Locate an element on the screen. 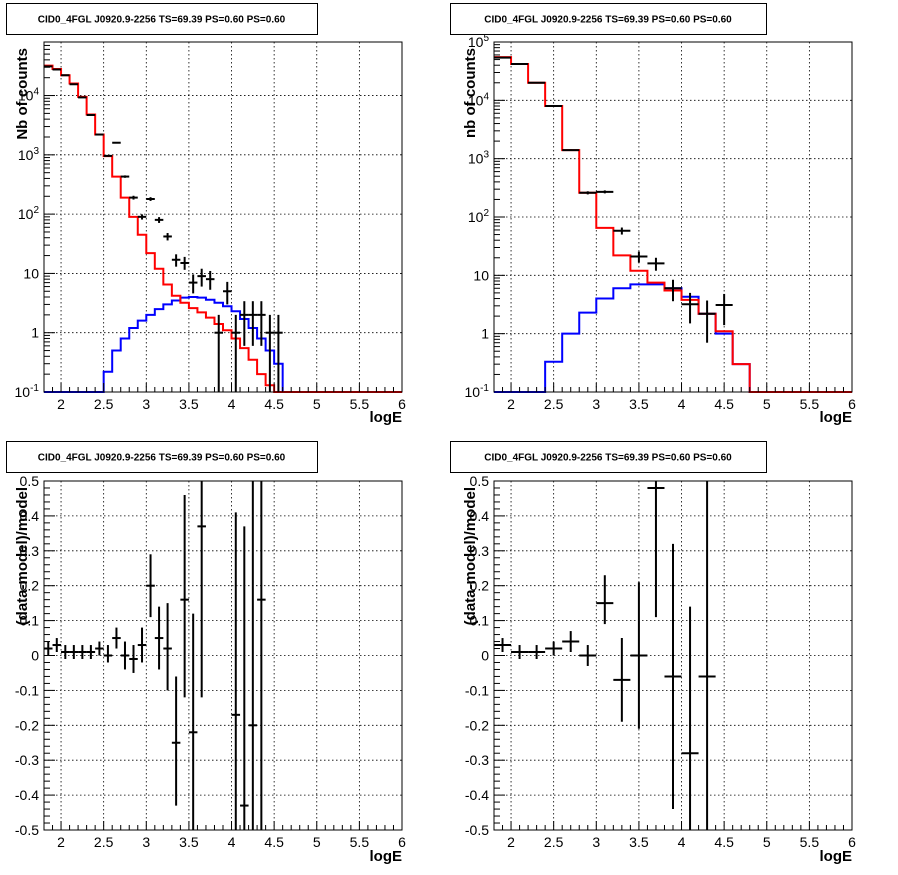 The height and width of the screenshot is (875, 898). y-tick-label: 10⁻¹ is located at coordinates (477, 391).